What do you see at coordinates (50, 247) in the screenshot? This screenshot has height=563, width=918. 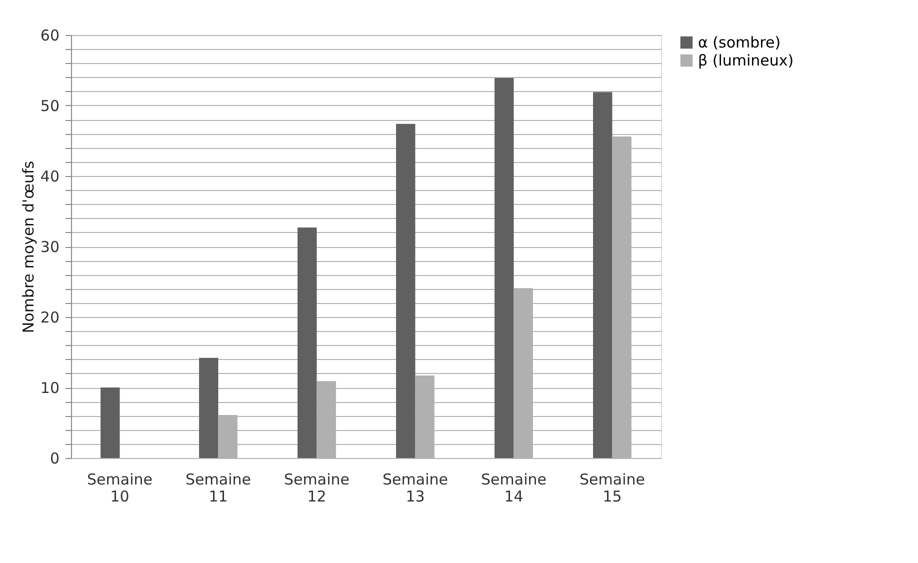 I see `y-tick-label: 30` at bounding box center [50, 247].